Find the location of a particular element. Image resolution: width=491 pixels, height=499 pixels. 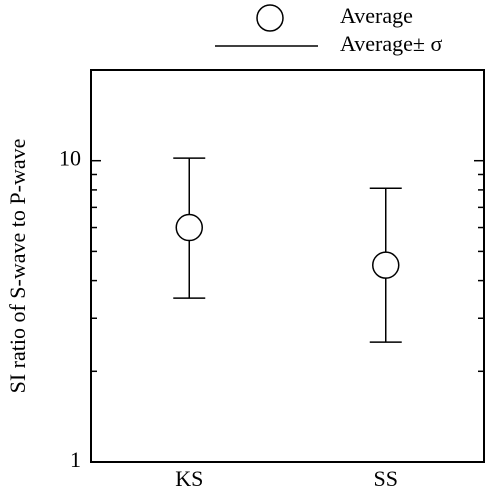

legend-label: Average± σ is located at coordinates (391, 43).